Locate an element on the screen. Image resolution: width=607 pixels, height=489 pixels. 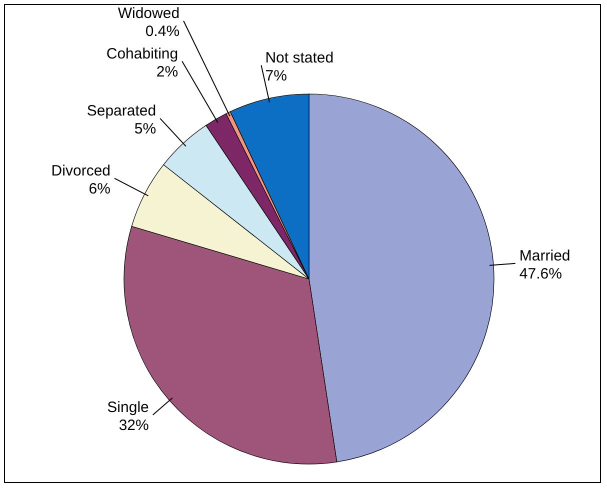
data-label: 5% is located at coordinates (145, 129).